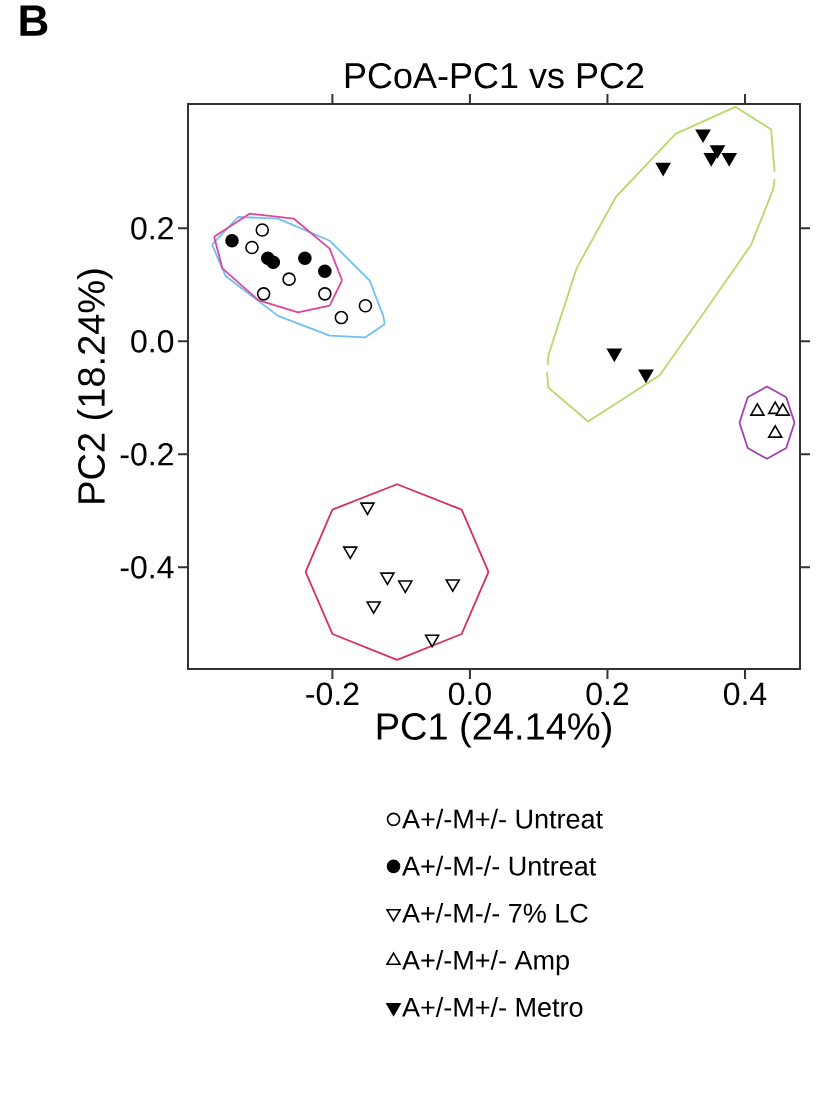 The height and width of the screenshot is (1106, 816). What do you see at coordinates (502, 818) in the screenshot?
I see `legend-label: A+/-M+/- Untreat` at bounding box center [502, 818].